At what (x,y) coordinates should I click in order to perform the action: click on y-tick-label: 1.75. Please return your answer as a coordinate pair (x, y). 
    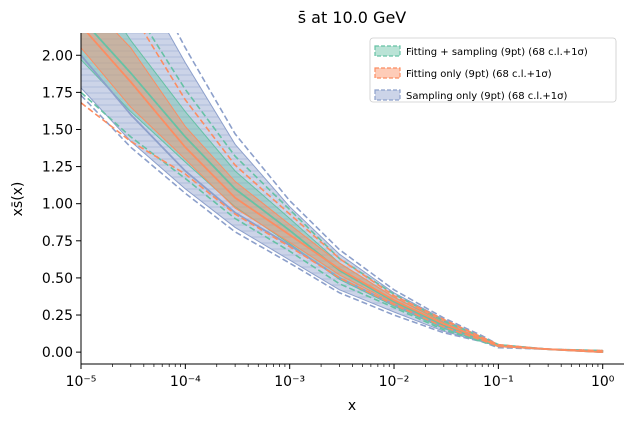
    Looking at the image, I should click on (57, 93).